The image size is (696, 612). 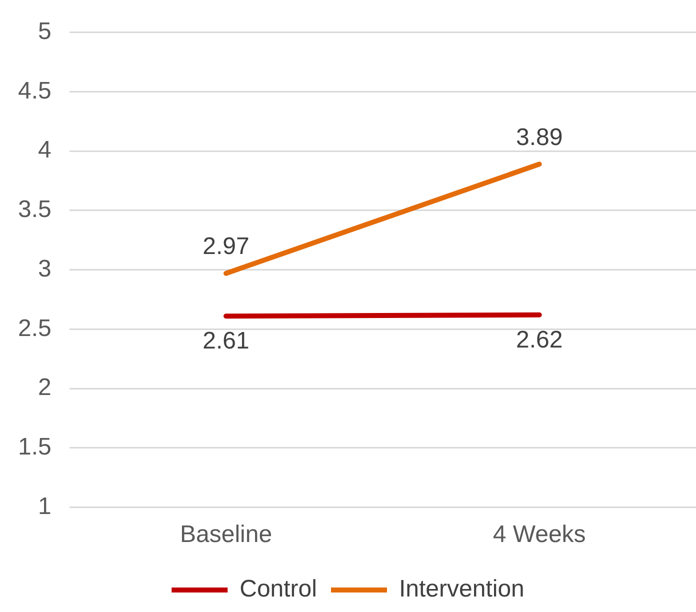 I want to click on y-tick-label: 5, so click(x=45, y=32).